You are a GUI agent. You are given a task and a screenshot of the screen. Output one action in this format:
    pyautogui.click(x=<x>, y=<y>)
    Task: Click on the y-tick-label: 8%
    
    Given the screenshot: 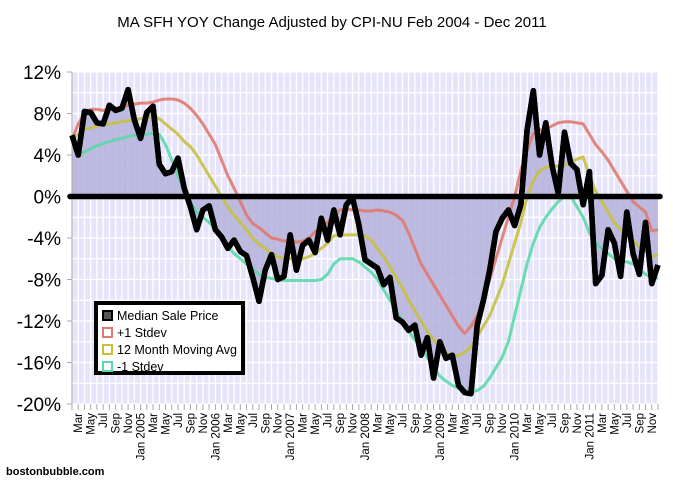 What is the action you would take?
    pyautogui.click(x=48, y=115)
    